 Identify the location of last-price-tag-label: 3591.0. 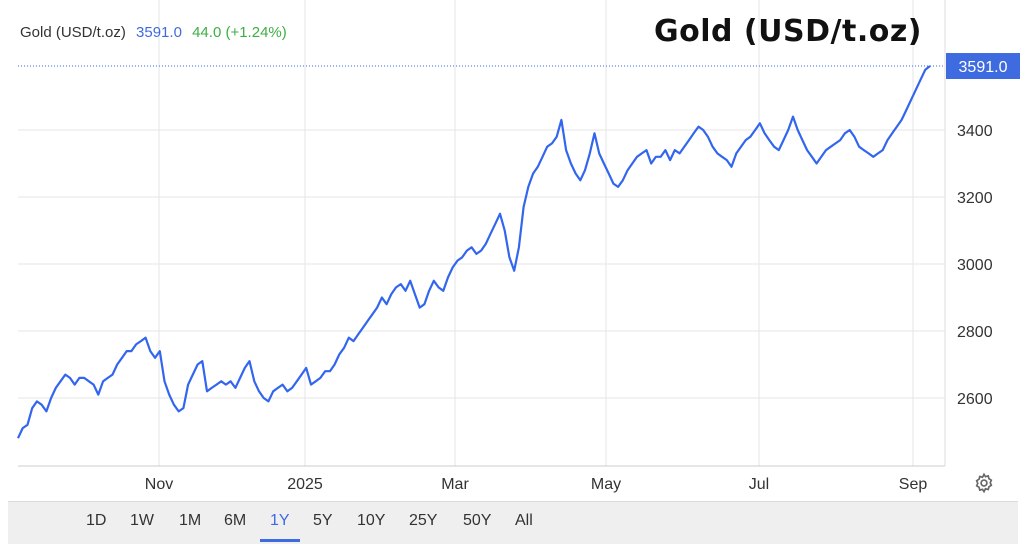
(983, 67).